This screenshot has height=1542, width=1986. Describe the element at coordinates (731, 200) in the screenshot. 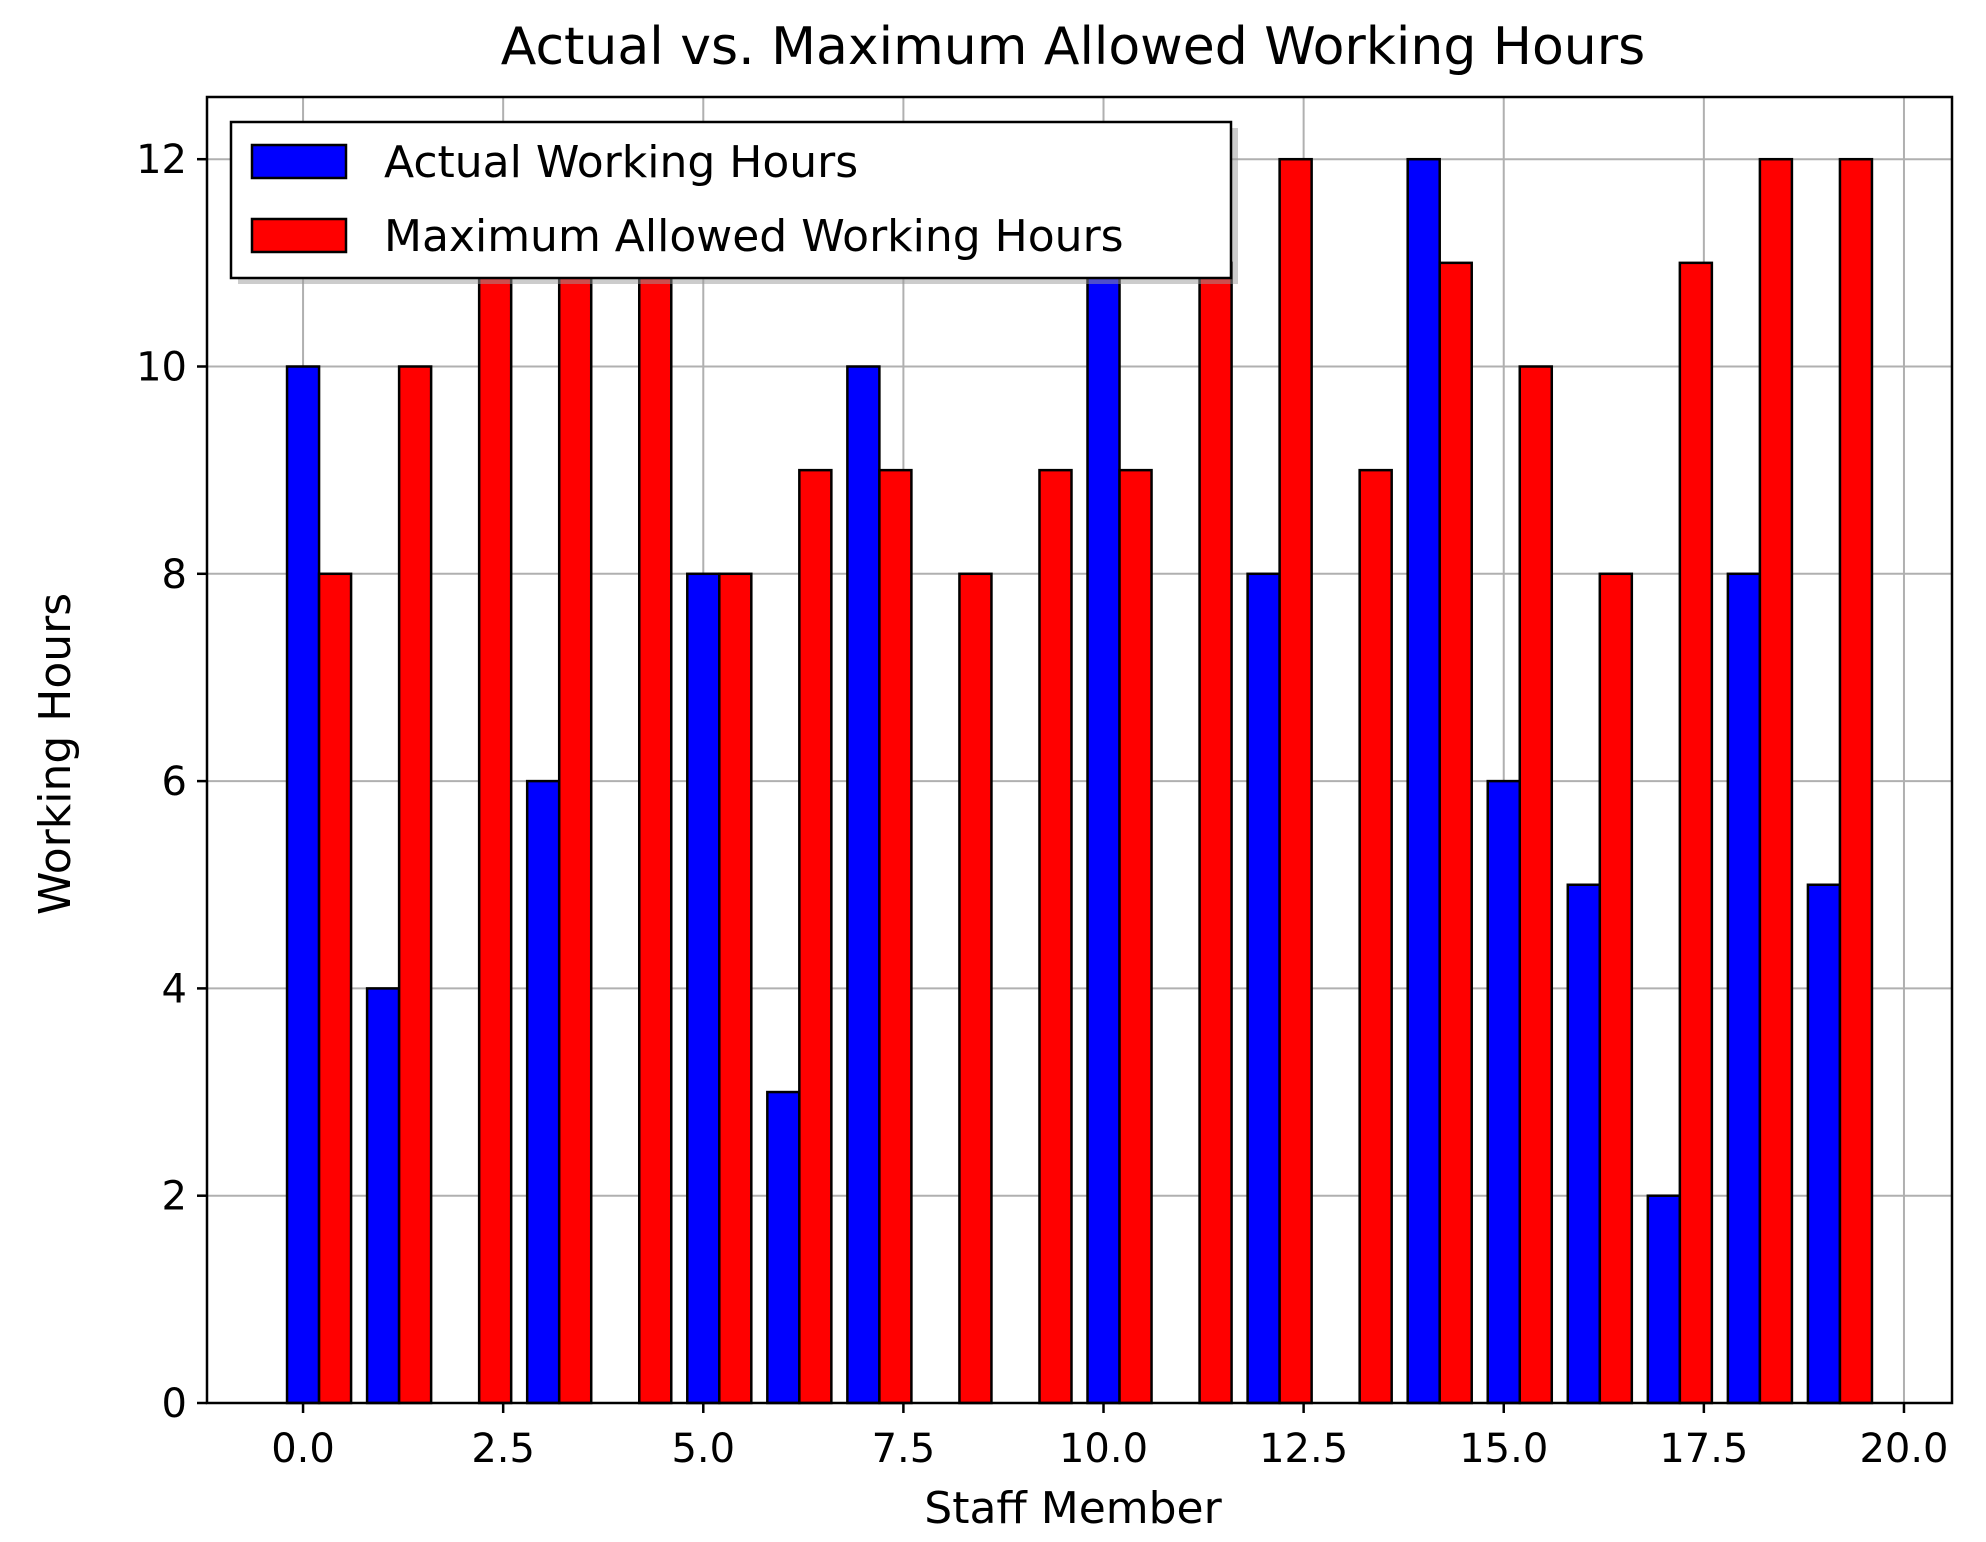

I see `legend-box` at that location.